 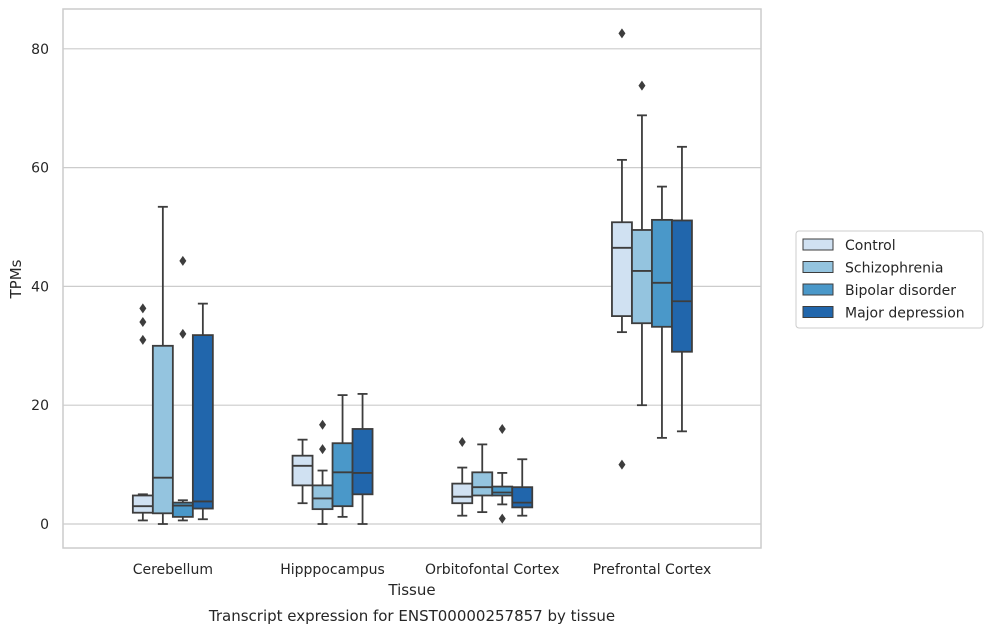 What do you see at coordinates (411, 590) in the screenshot?
I see `x-axis-label: Tissue` at bounding box center [411, 590].